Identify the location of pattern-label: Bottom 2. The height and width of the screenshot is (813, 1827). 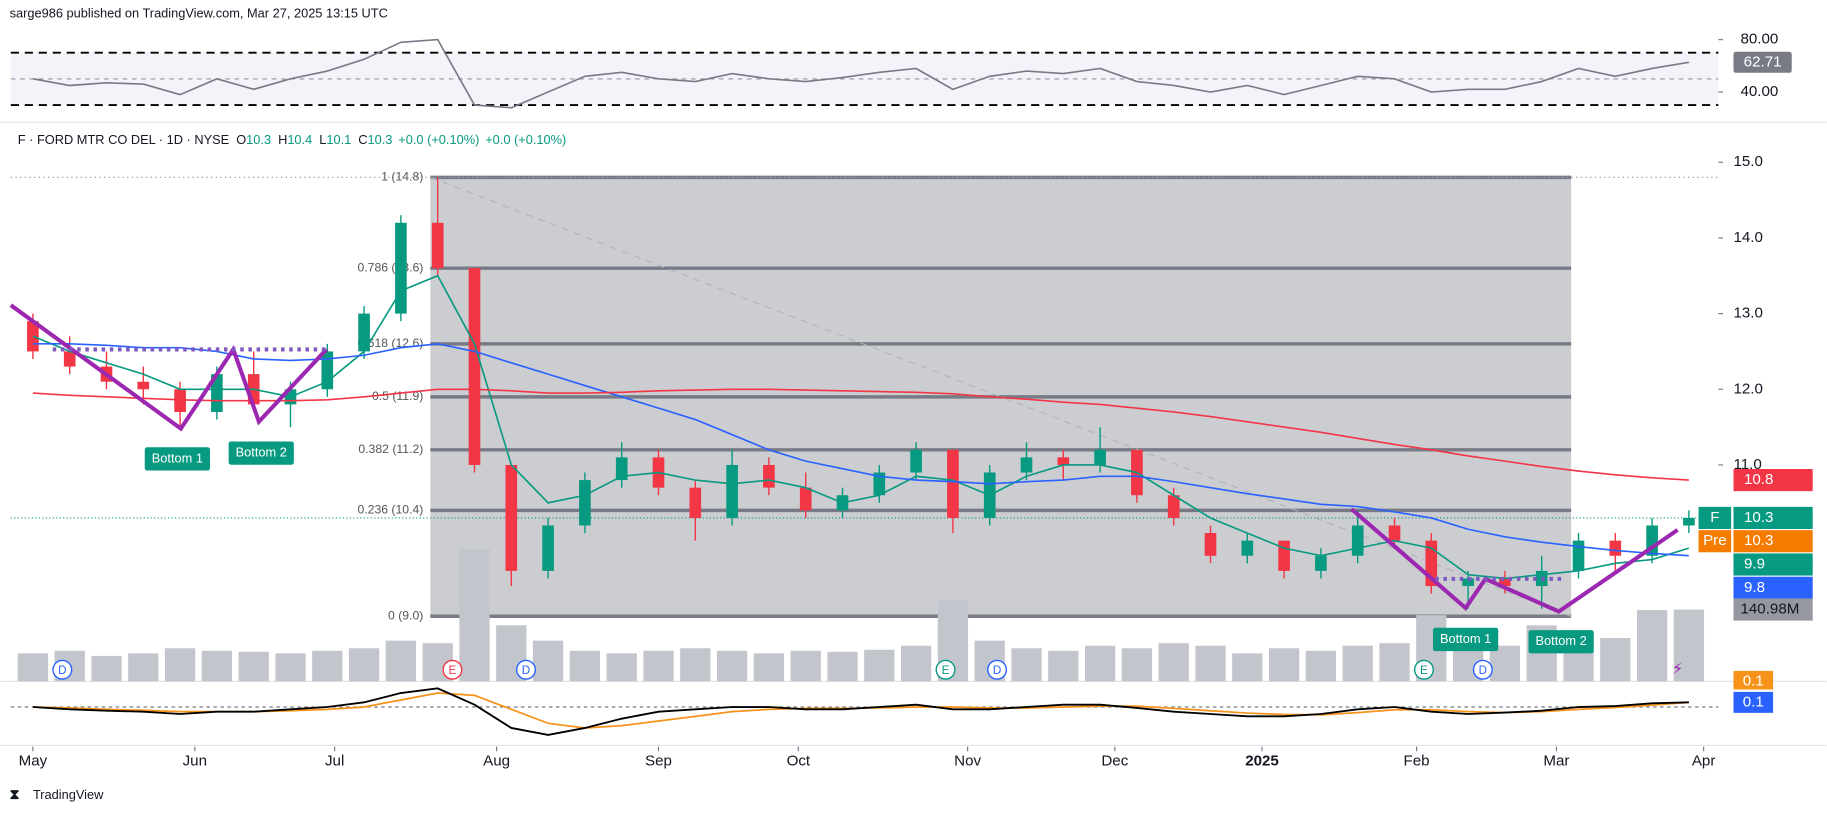
(1560, 640).